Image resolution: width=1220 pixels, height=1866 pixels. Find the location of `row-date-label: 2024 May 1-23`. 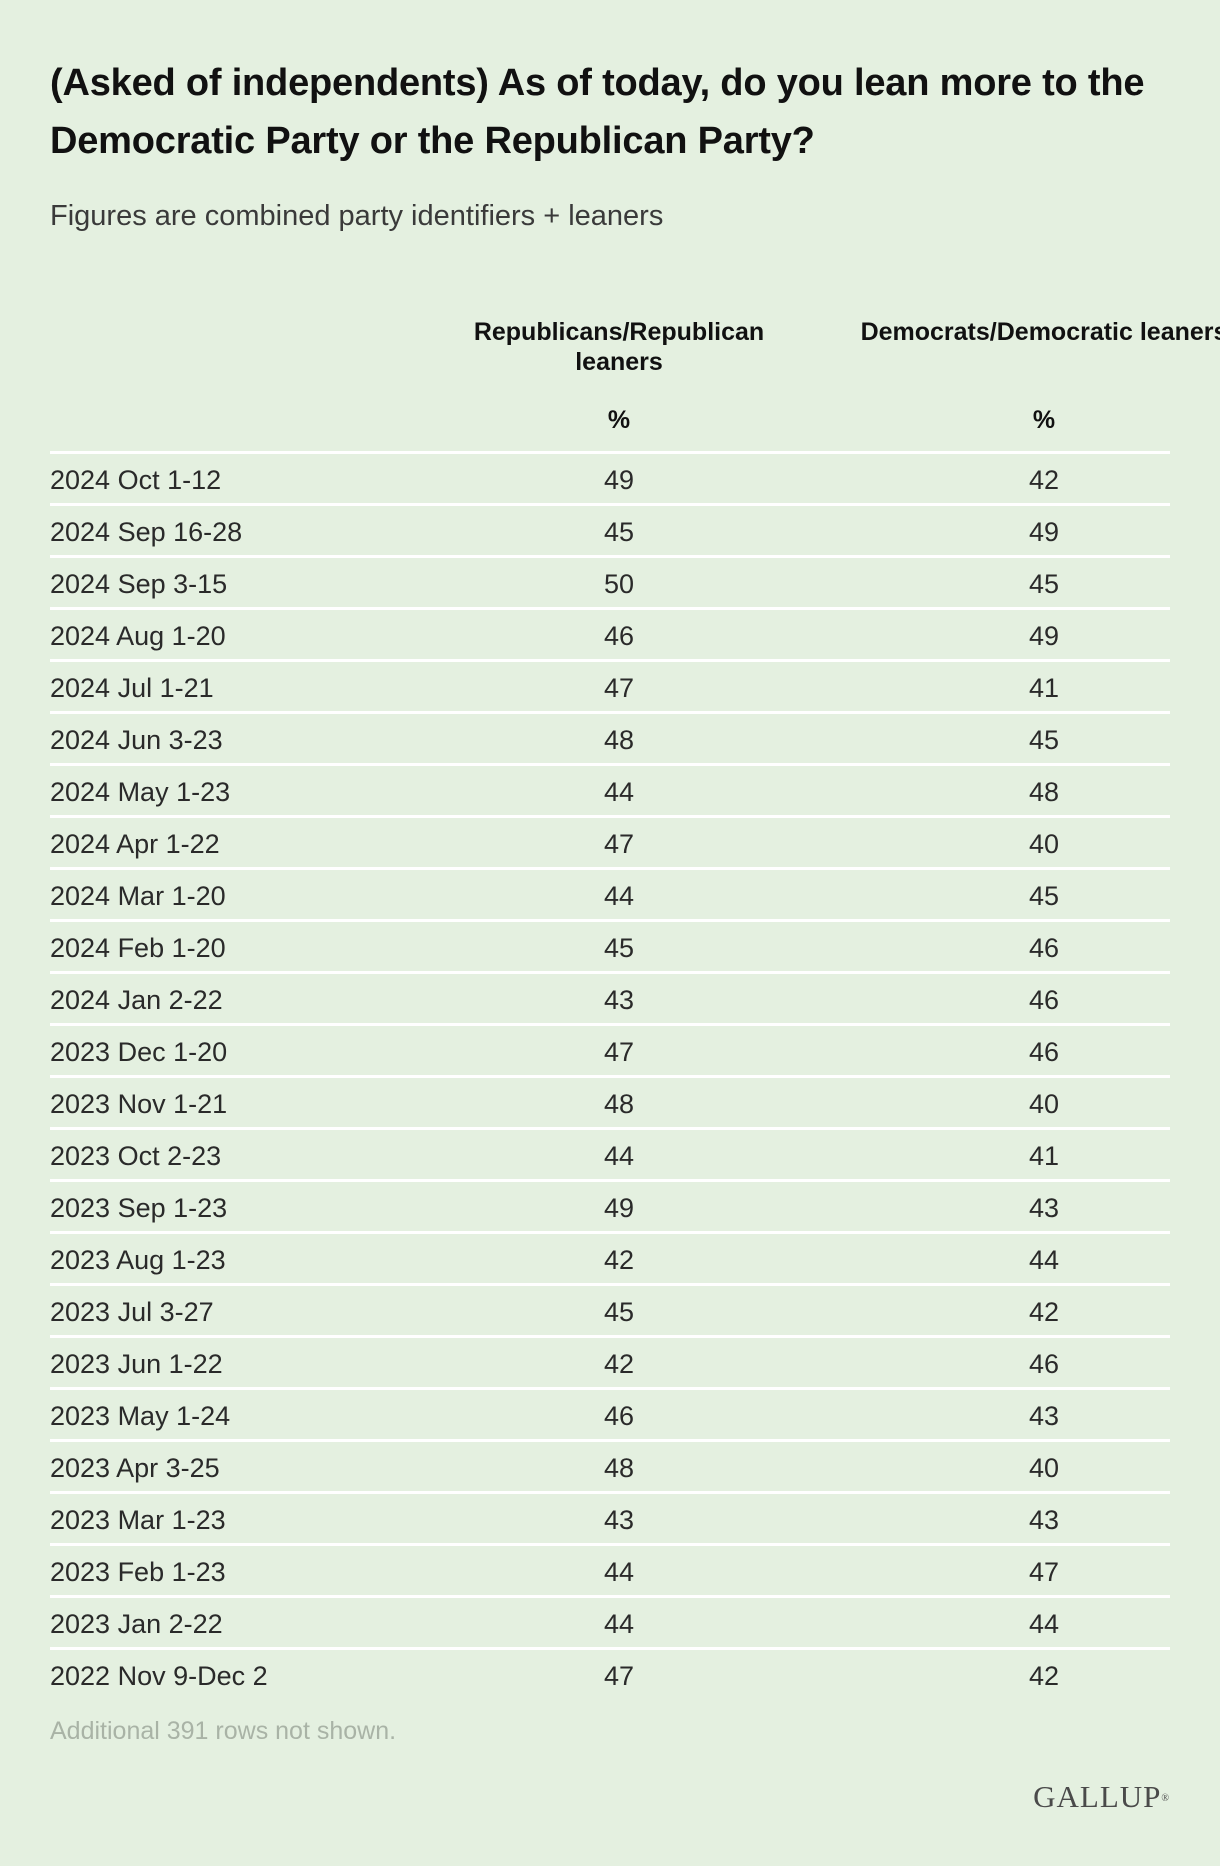

row-date-label: 2024 May 1-23 is located at coordinates (140, 792).